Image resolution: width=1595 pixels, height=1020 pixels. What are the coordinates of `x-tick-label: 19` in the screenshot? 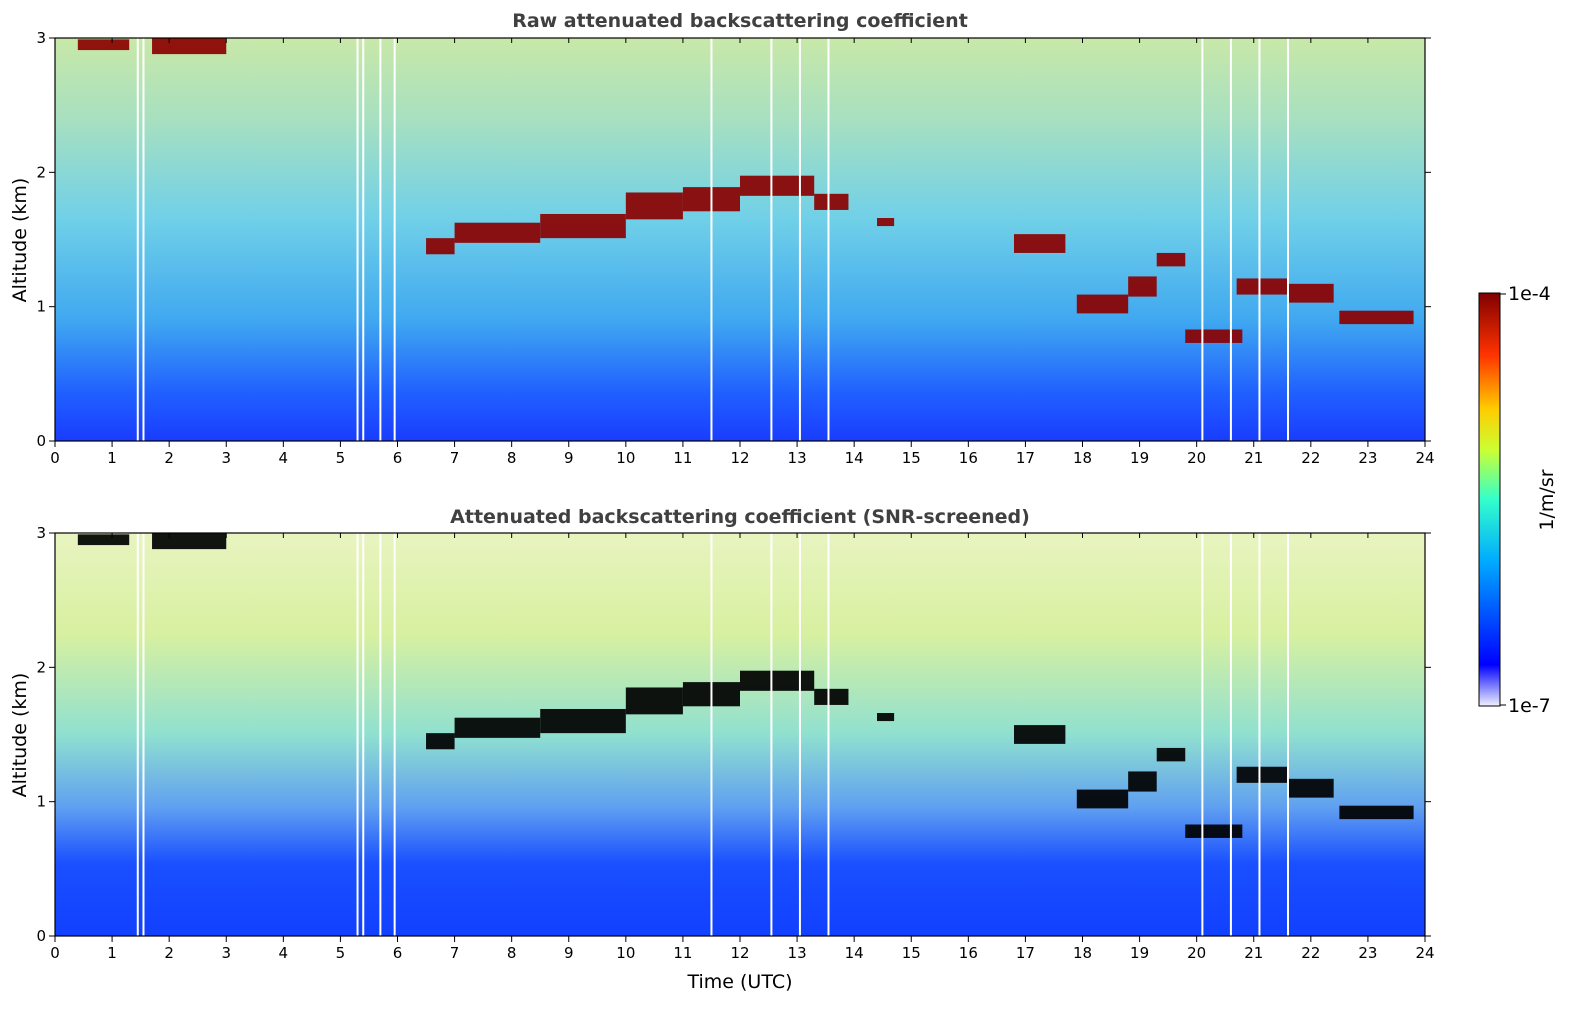 It's located at (1139, 458).